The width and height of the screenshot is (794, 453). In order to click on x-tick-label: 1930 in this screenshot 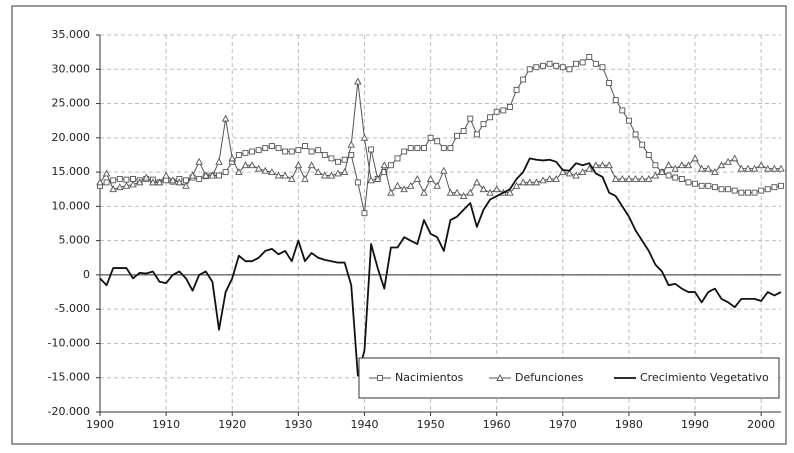, I will do `click(298, 424)`.